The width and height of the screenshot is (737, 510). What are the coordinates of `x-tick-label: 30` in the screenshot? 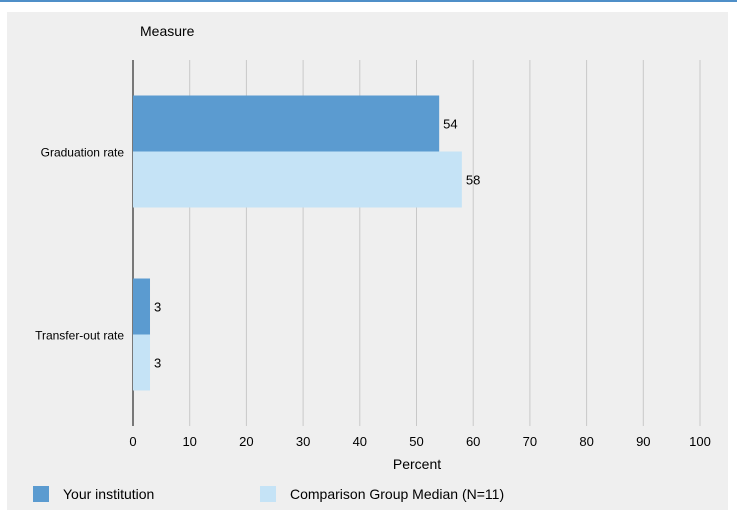 It's located at (303, 441).